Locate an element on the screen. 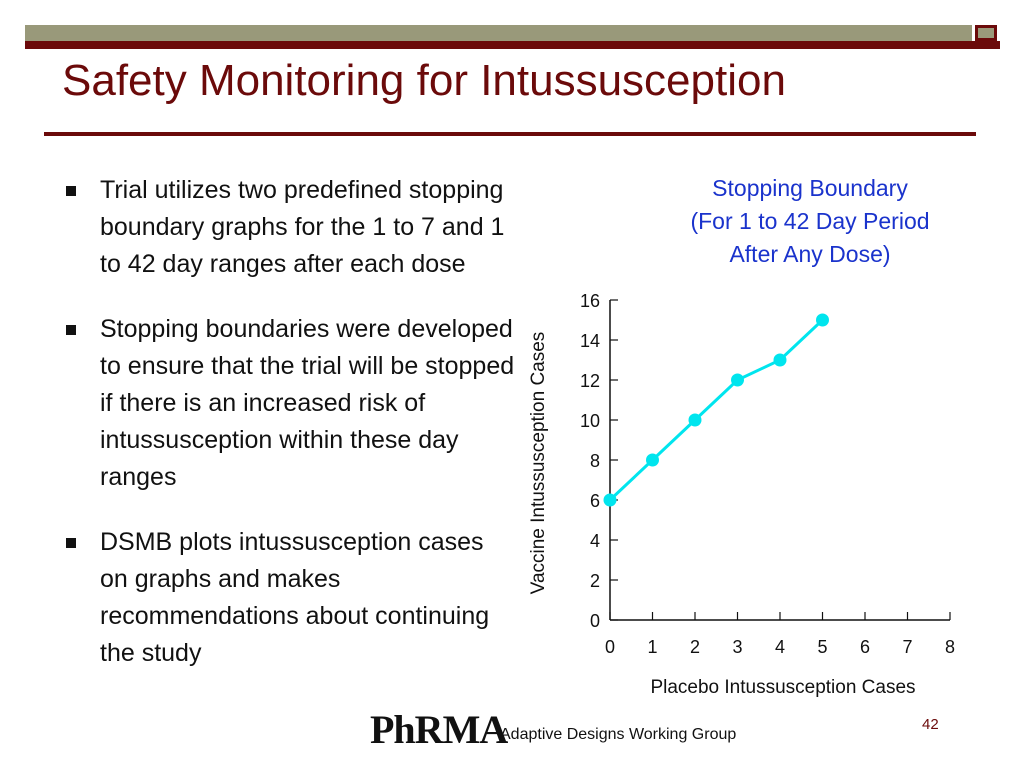 This screenshot has height=768, width=1024. x-tick-label: 2 is located at coordinates (695, 647).